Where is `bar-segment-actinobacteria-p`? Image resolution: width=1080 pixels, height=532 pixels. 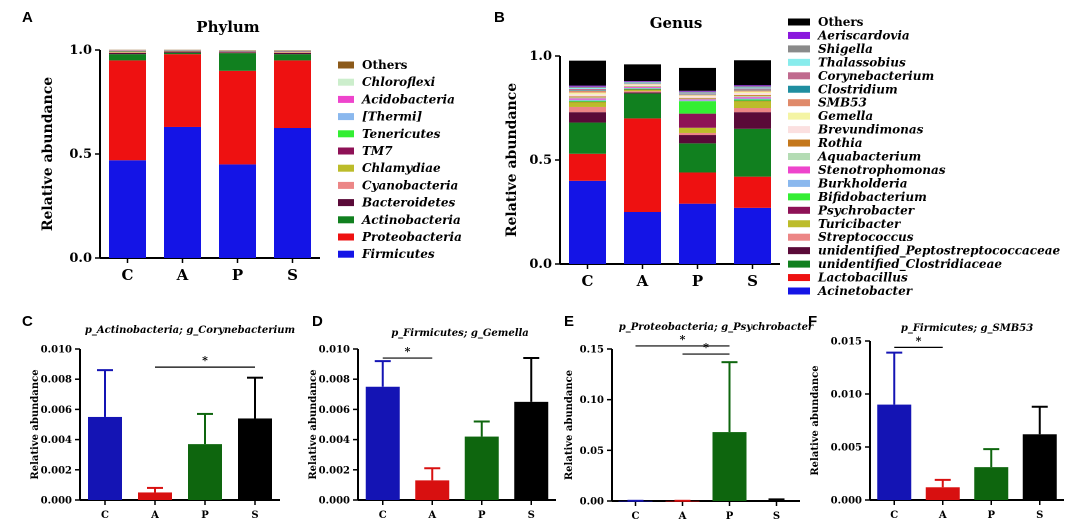
bar-segment-actinobacteria-p is located at coordinates (237, 62).